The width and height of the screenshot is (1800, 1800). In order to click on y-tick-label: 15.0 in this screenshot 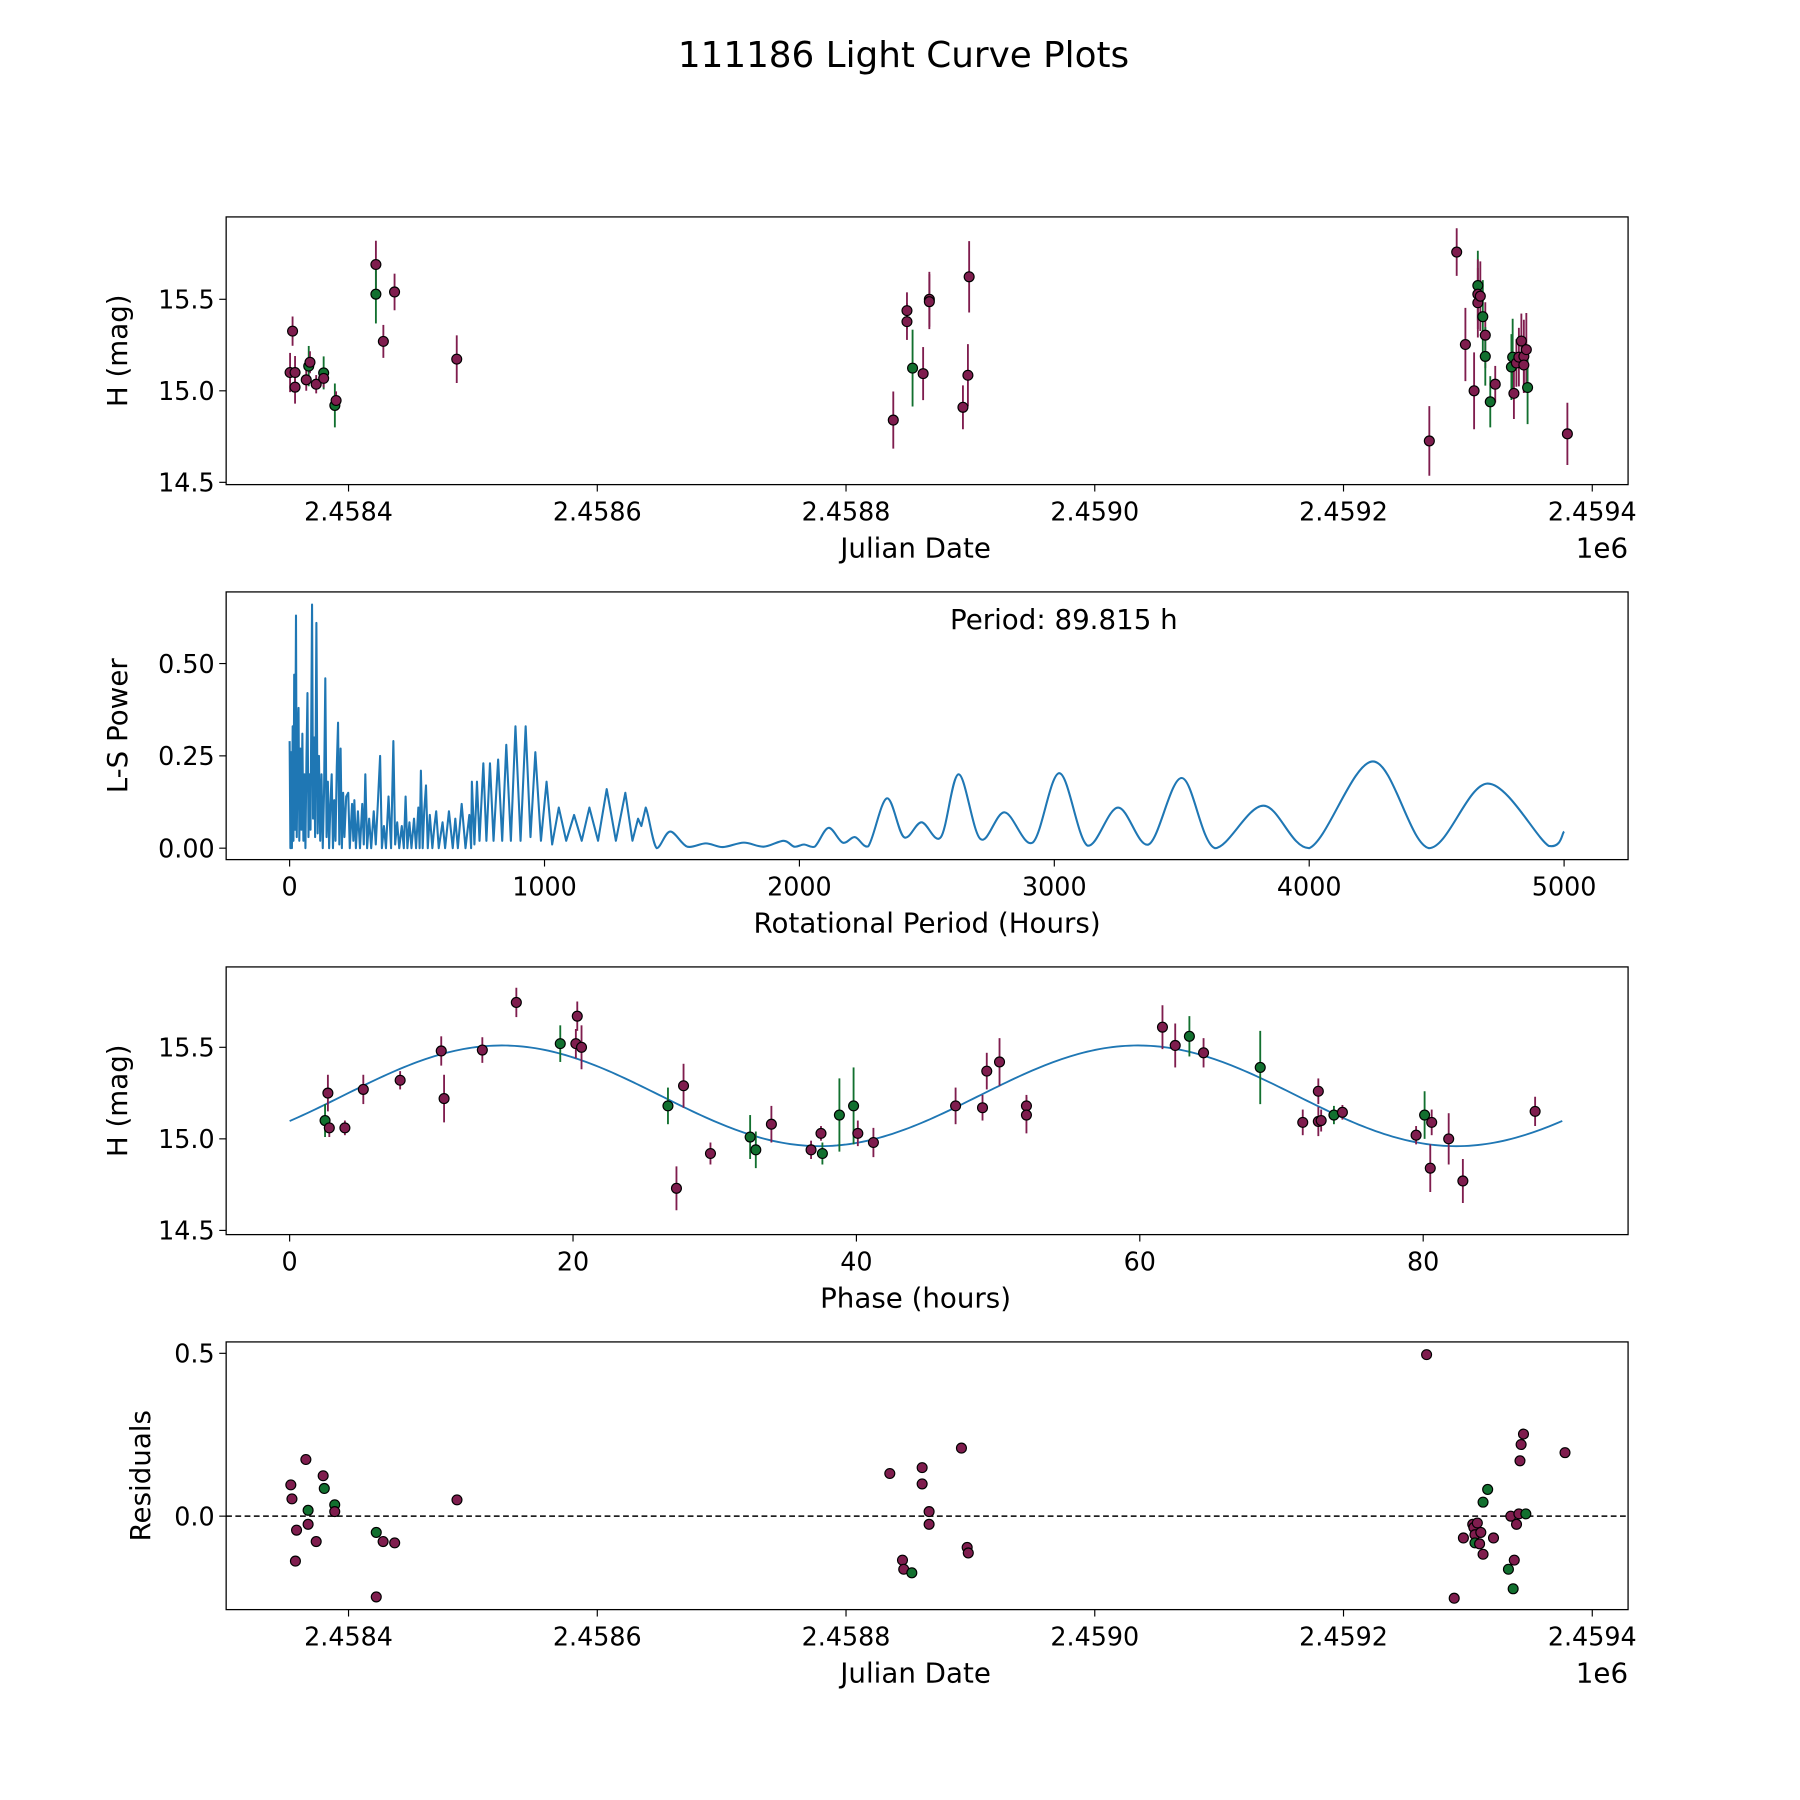, I will do `click(186, 1139)`.